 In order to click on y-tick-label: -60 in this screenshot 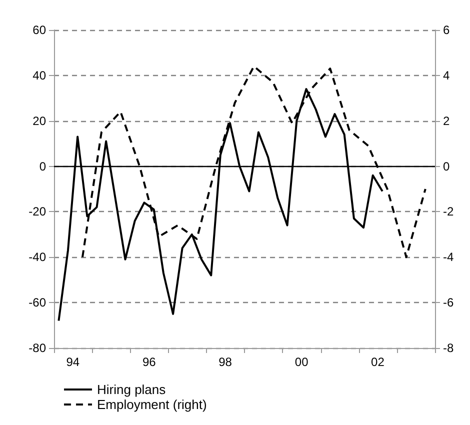, I will do `click(37, 303)`.